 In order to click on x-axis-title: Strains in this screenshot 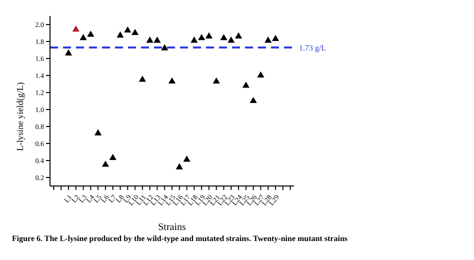, I will do `click(172, 227)`.